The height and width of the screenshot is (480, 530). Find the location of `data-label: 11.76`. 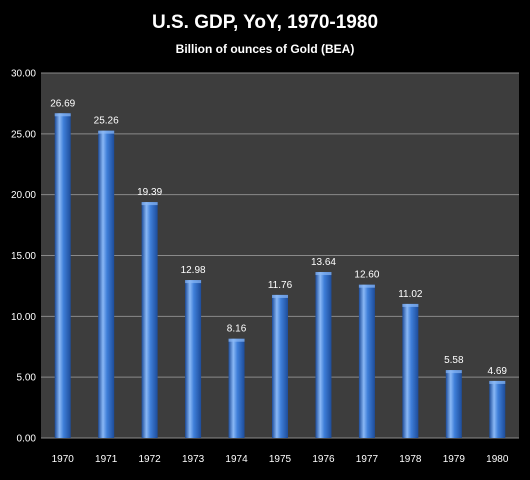

data-label: 11.76 is located at coordinates (280, 285).